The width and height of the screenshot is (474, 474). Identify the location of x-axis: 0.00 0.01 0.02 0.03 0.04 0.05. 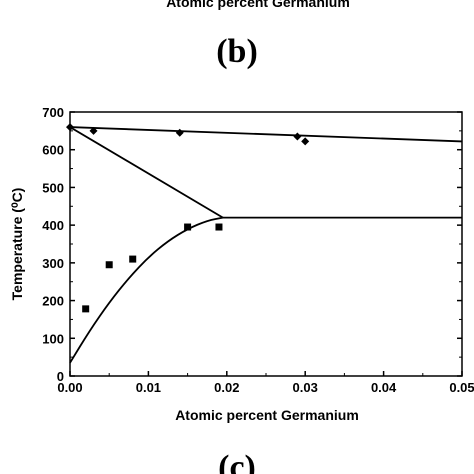
(265, 383).